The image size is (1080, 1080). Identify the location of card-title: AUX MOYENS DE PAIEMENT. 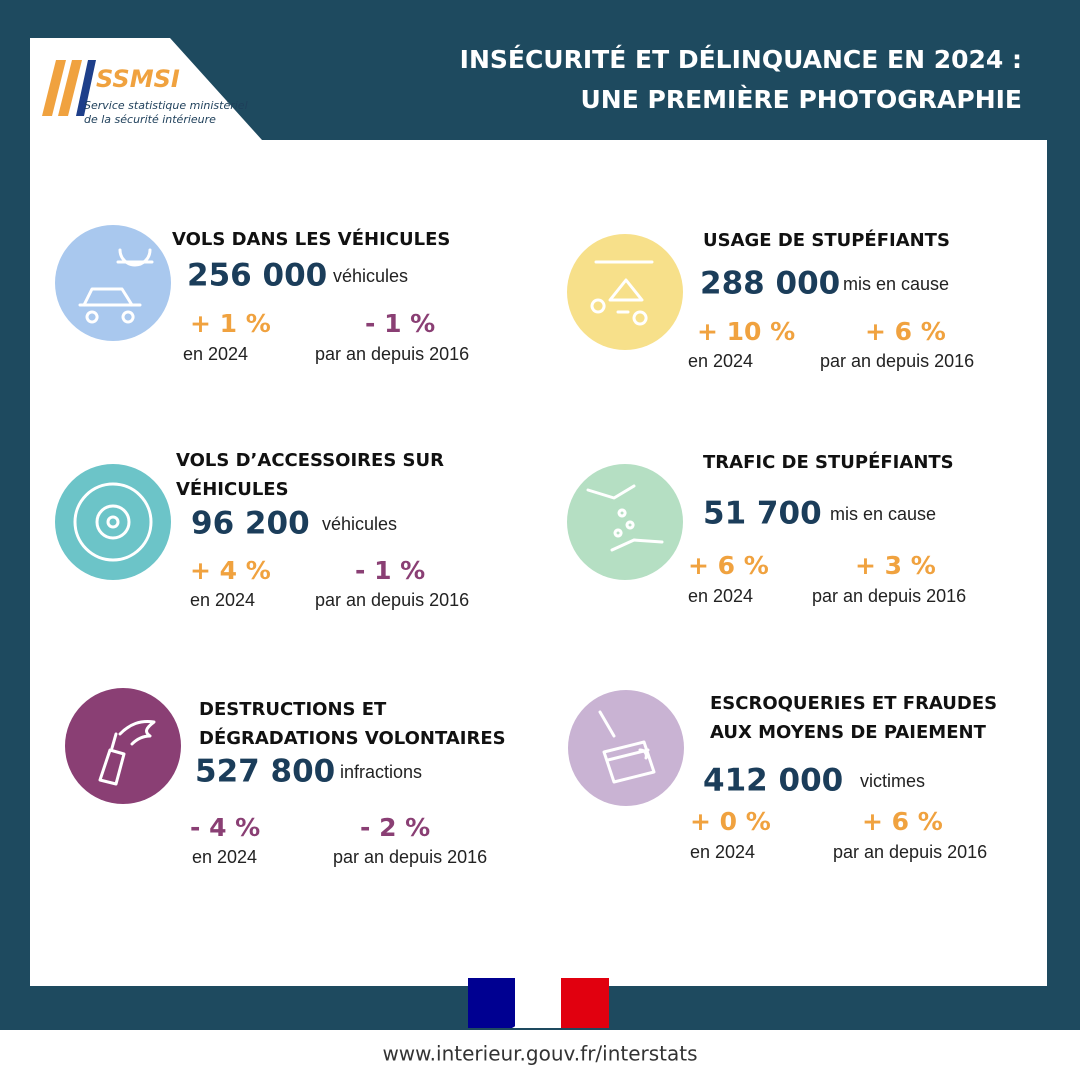
(848, 732).